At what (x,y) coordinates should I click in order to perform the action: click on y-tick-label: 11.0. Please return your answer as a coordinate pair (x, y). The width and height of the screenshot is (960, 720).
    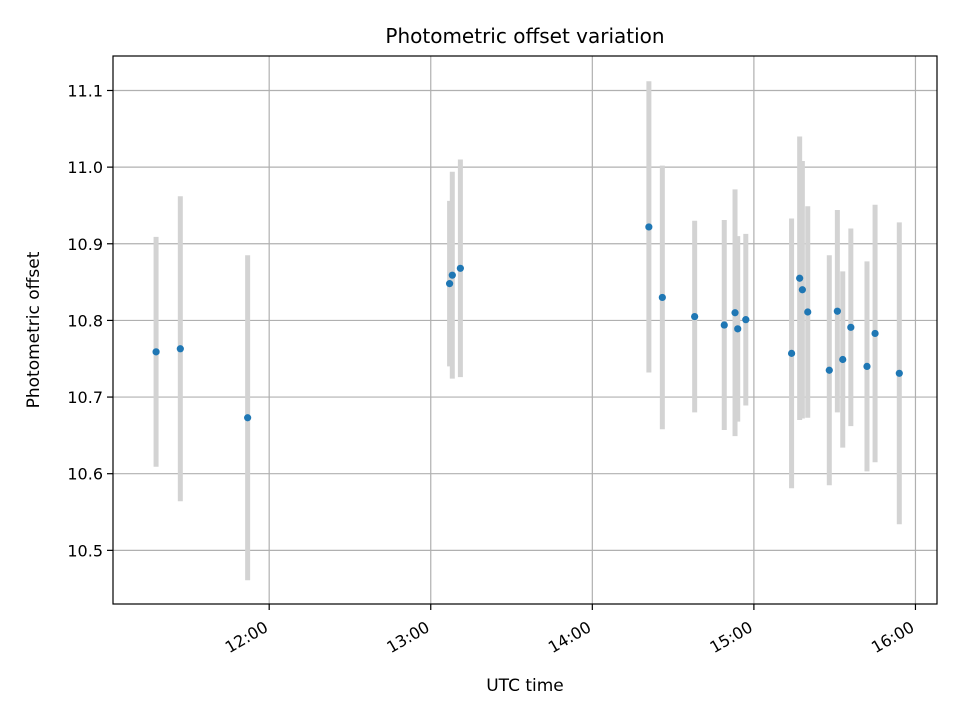
    Looking at the image, I should click on (85, 167).